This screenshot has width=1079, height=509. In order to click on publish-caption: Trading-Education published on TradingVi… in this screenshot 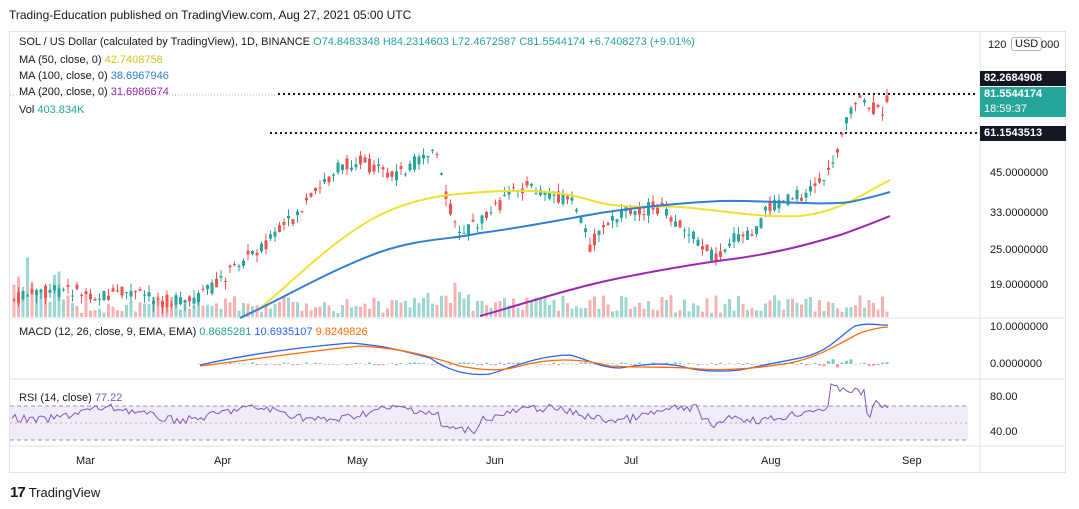, I will do `click(210, 15)`.